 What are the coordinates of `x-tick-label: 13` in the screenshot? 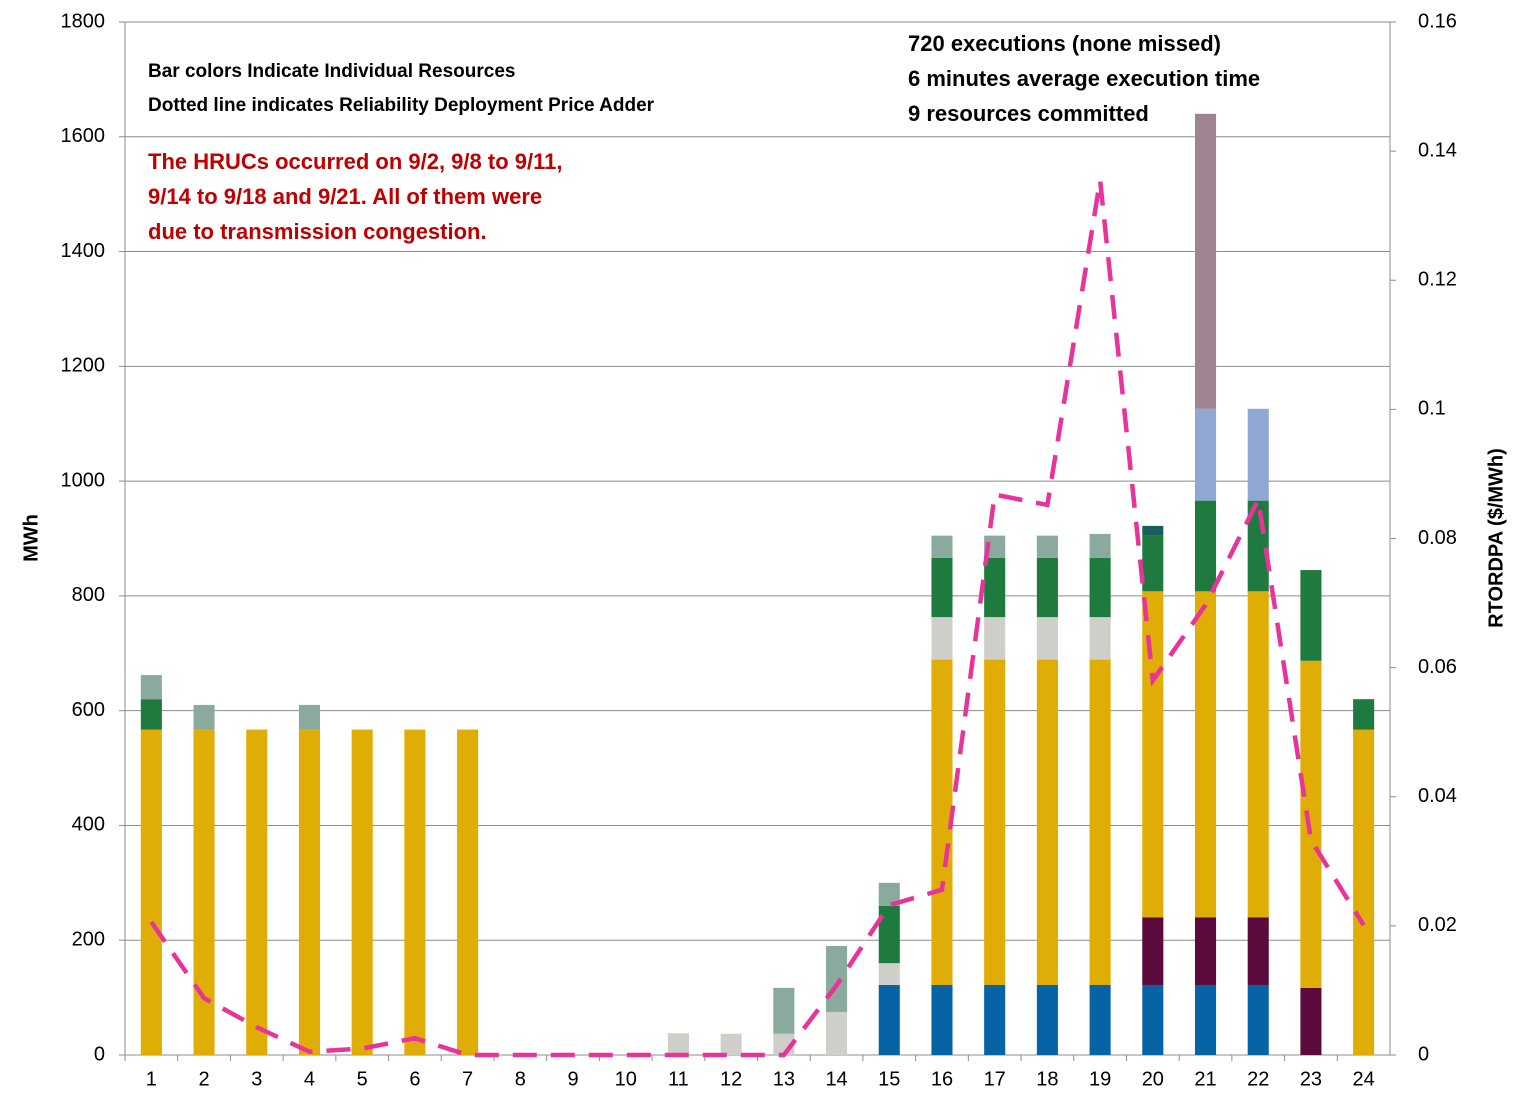 It's located at (784, 1079).